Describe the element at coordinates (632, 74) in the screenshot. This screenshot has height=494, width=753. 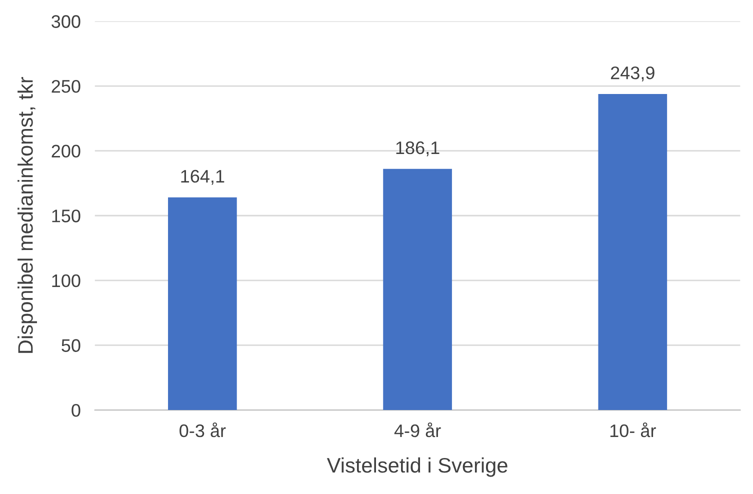
I see `data-label: 243,9` at that location.